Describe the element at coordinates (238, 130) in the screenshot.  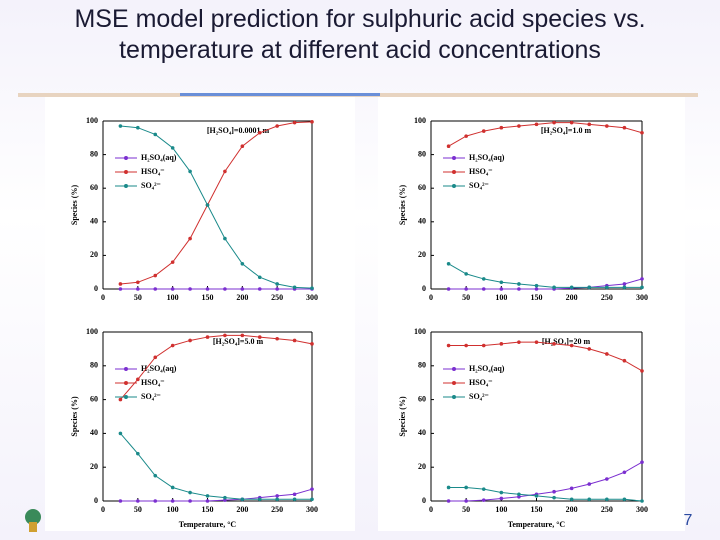
I see `annotation: [H₂SO₄]=0.0001 m` at that location.